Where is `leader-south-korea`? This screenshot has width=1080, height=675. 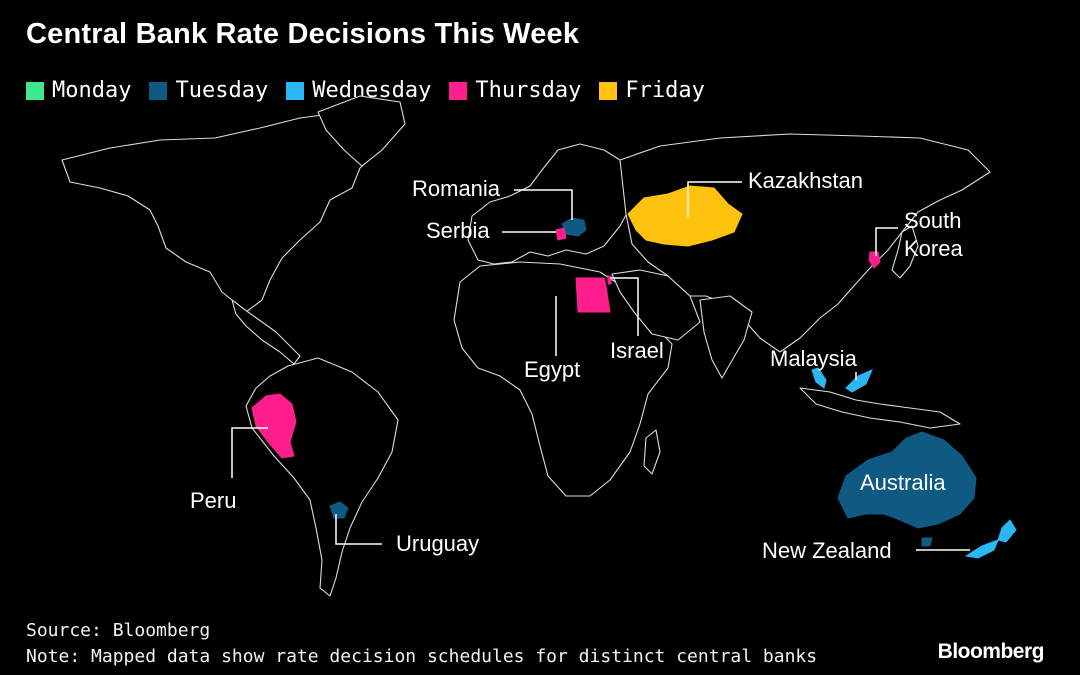 leader-south-korea is located at coordinates (886, 241).